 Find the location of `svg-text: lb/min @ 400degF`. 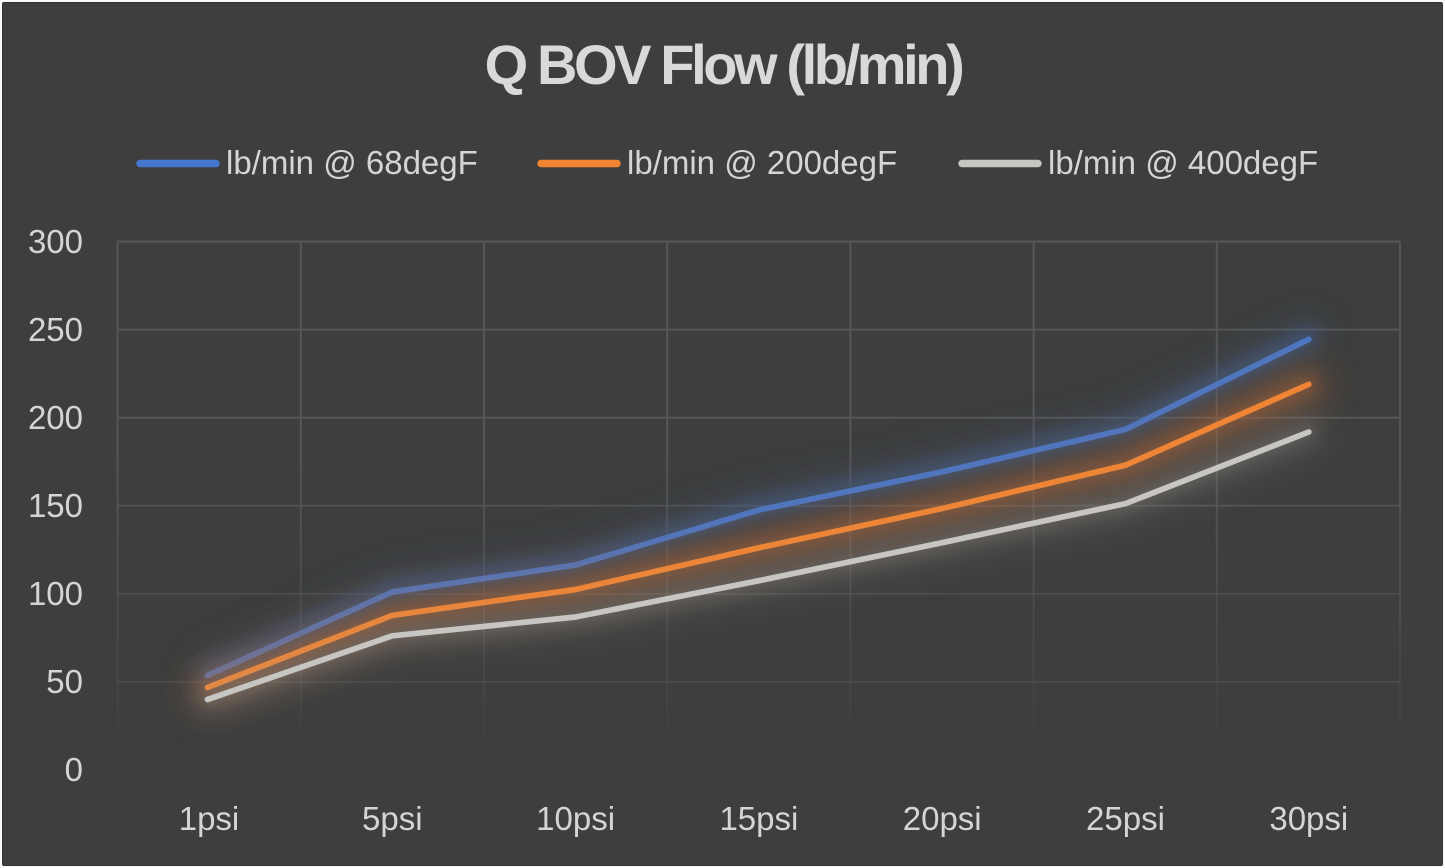

svg-text: lb/min @ 400degF is located at coordinates (1183, 162).